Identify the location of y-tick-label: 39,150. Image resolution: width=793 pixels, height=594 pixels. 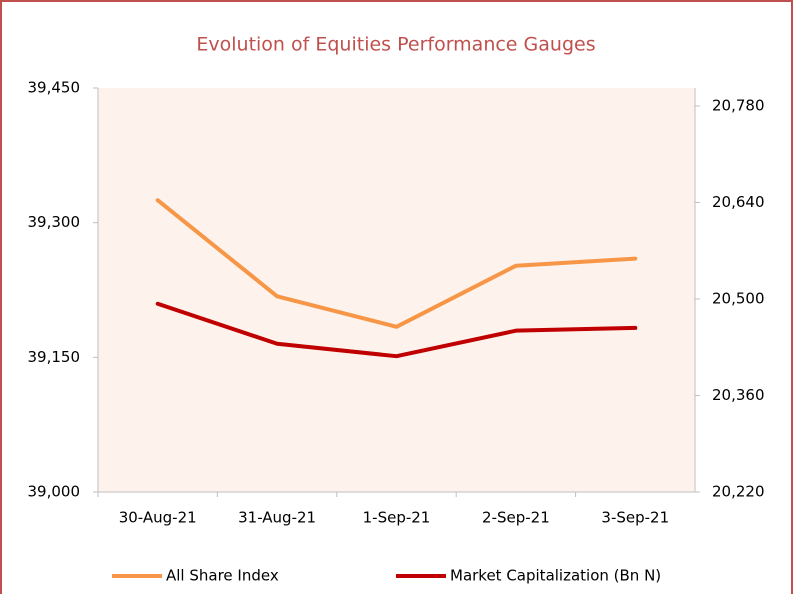
(54, 357).